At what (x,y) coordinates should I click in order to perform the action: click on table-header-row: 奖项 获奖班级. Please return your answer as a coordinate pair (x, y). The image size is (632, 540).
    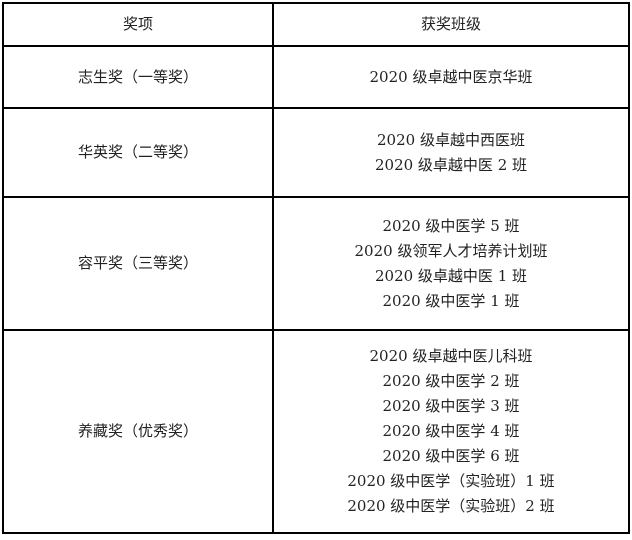
    Looking at the image, I should click on (316, 24).